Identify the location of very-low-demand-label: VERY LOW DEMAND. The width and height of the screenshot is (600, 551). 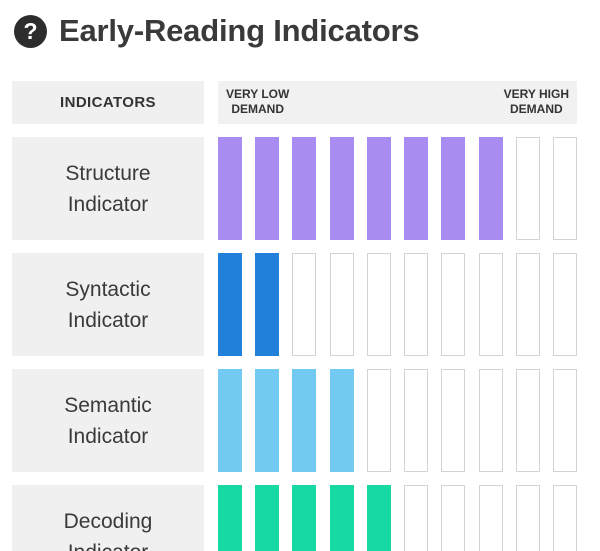
(257, 102).